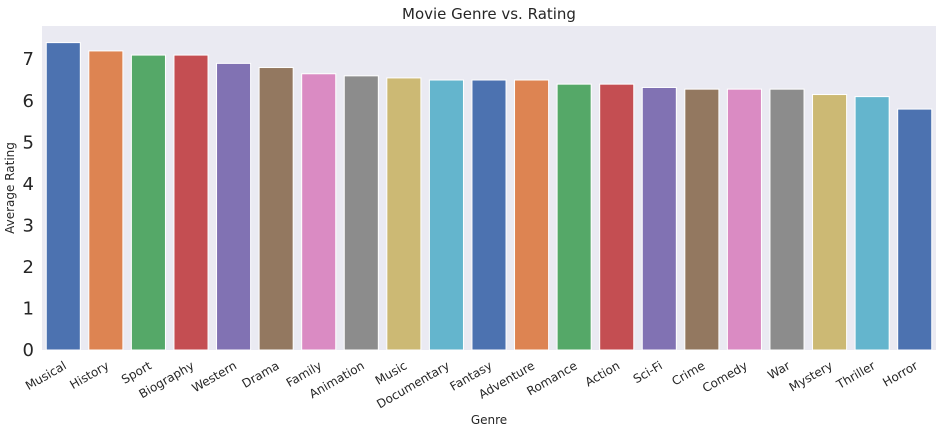  I want to click on bar-animation, so click(361, 213).